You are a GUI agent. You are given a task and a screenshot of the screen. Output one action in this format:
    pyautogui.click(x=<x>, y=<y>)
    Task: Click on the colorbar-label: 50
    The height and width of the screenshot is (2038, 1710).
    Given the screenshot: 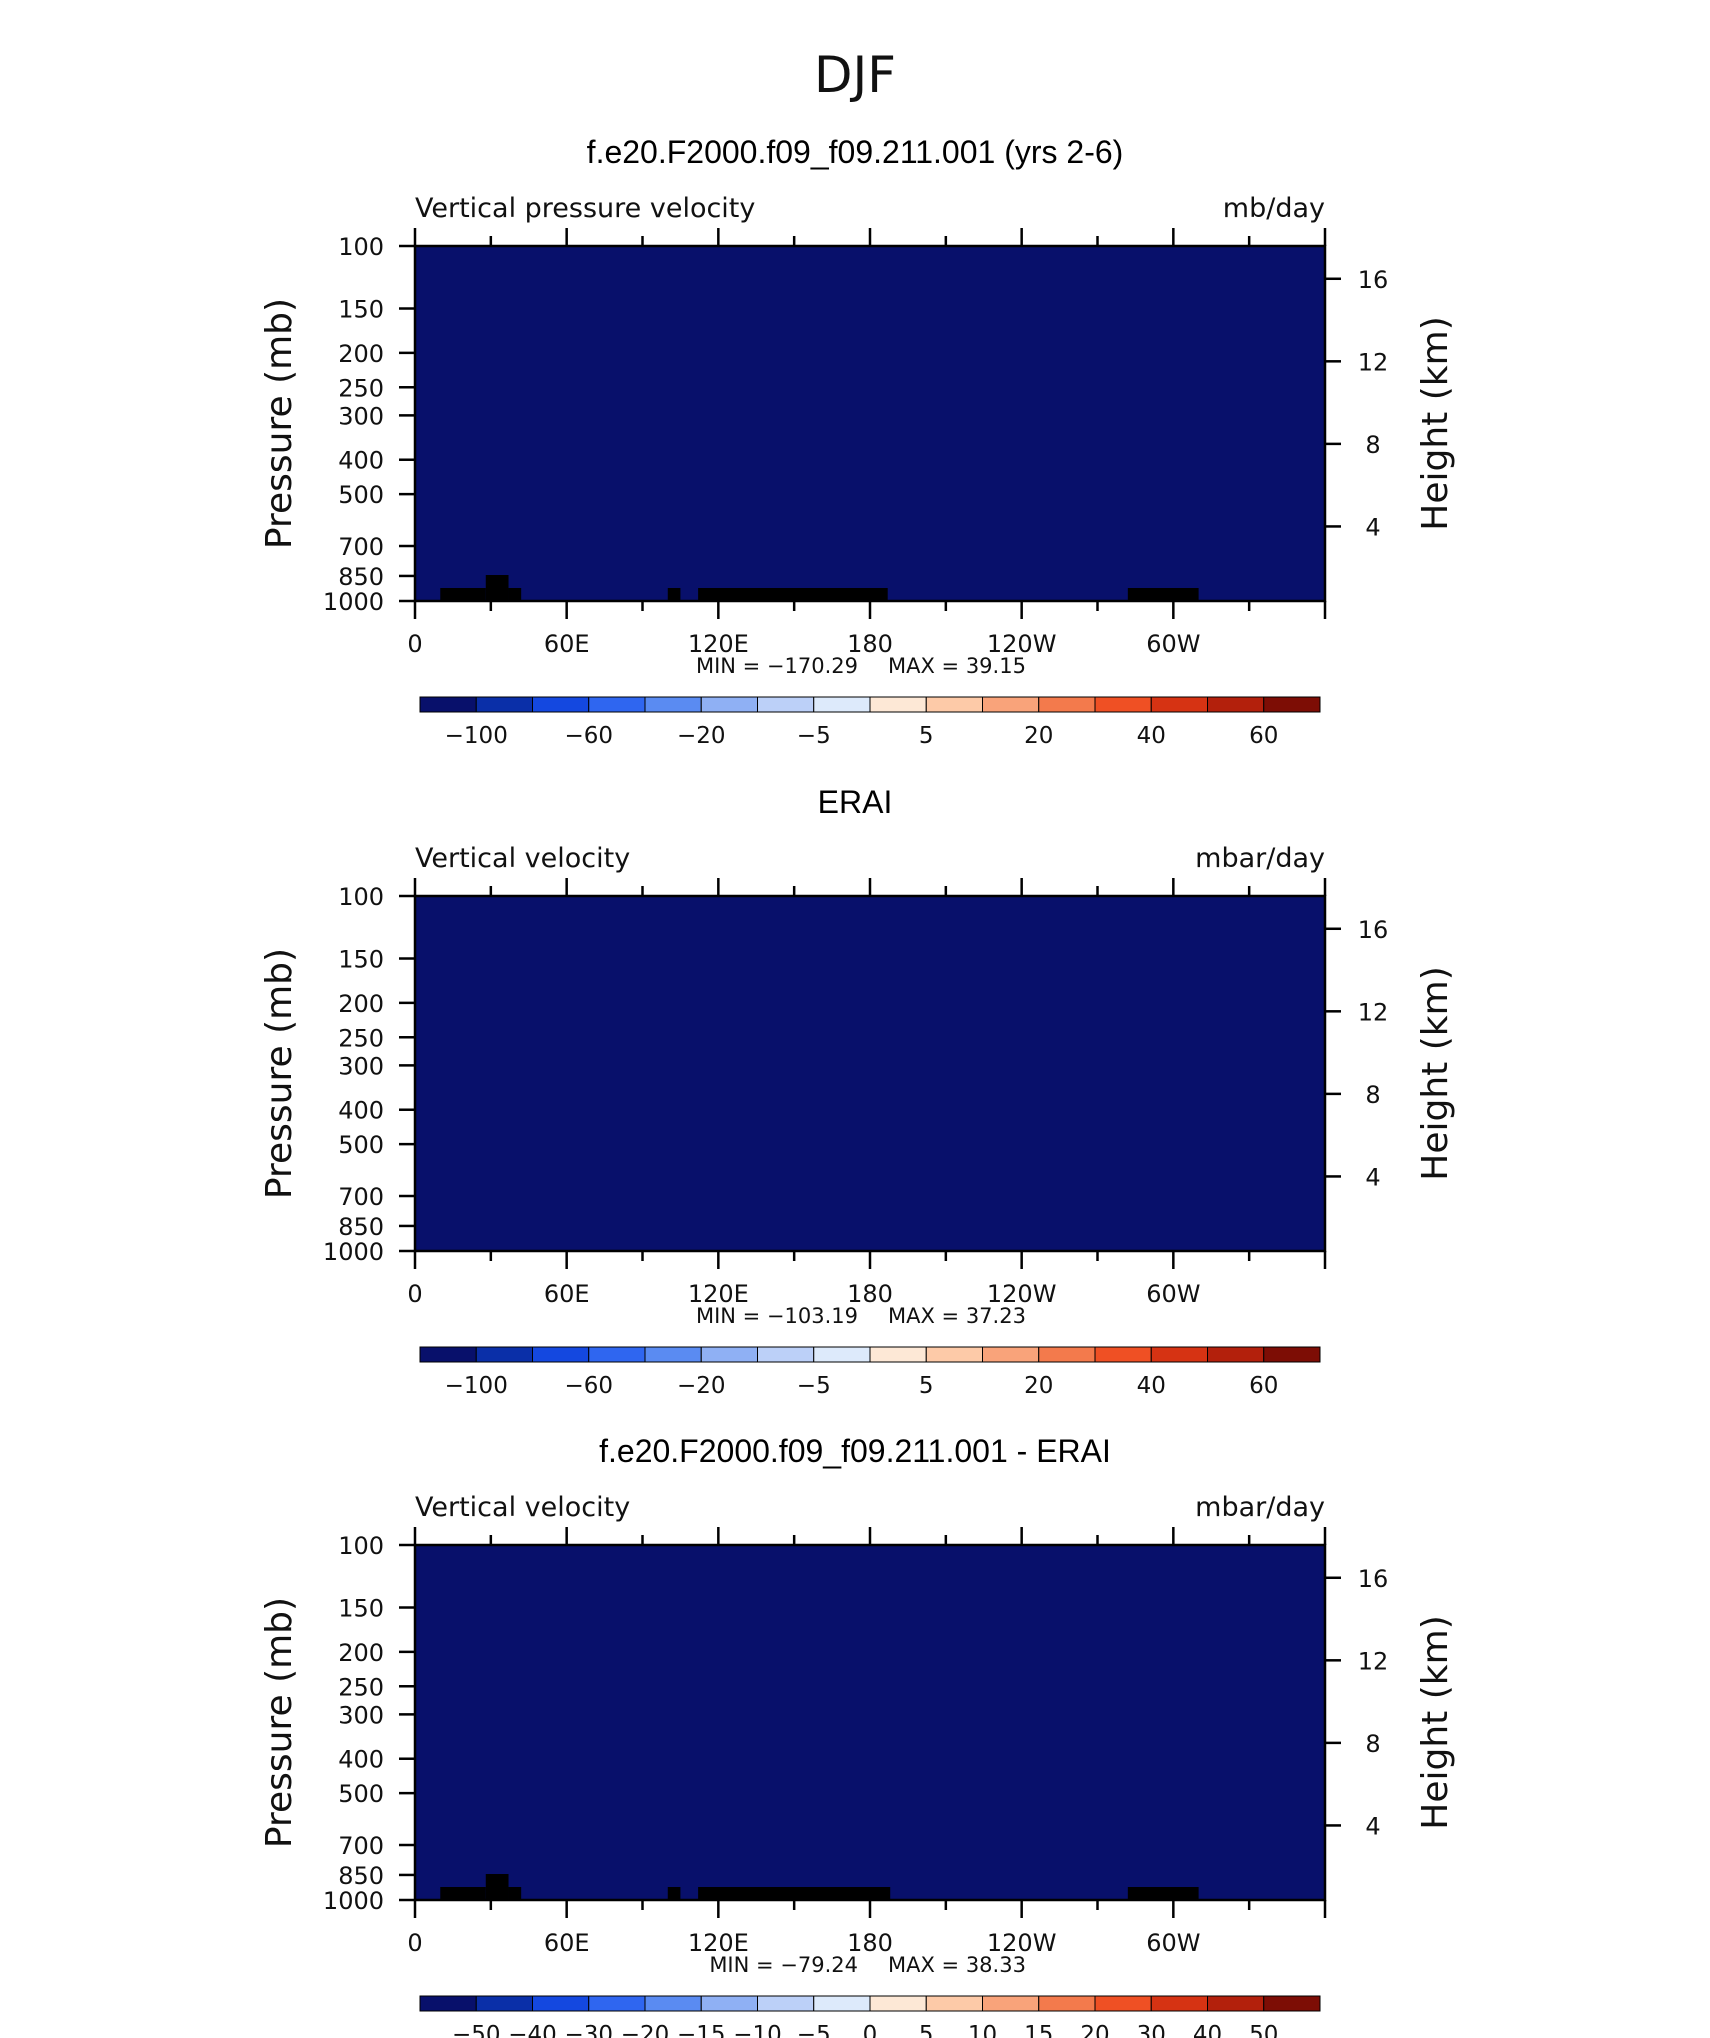 What is the action you would take?
    pyautogui.click(x=1263, y=2030)
    